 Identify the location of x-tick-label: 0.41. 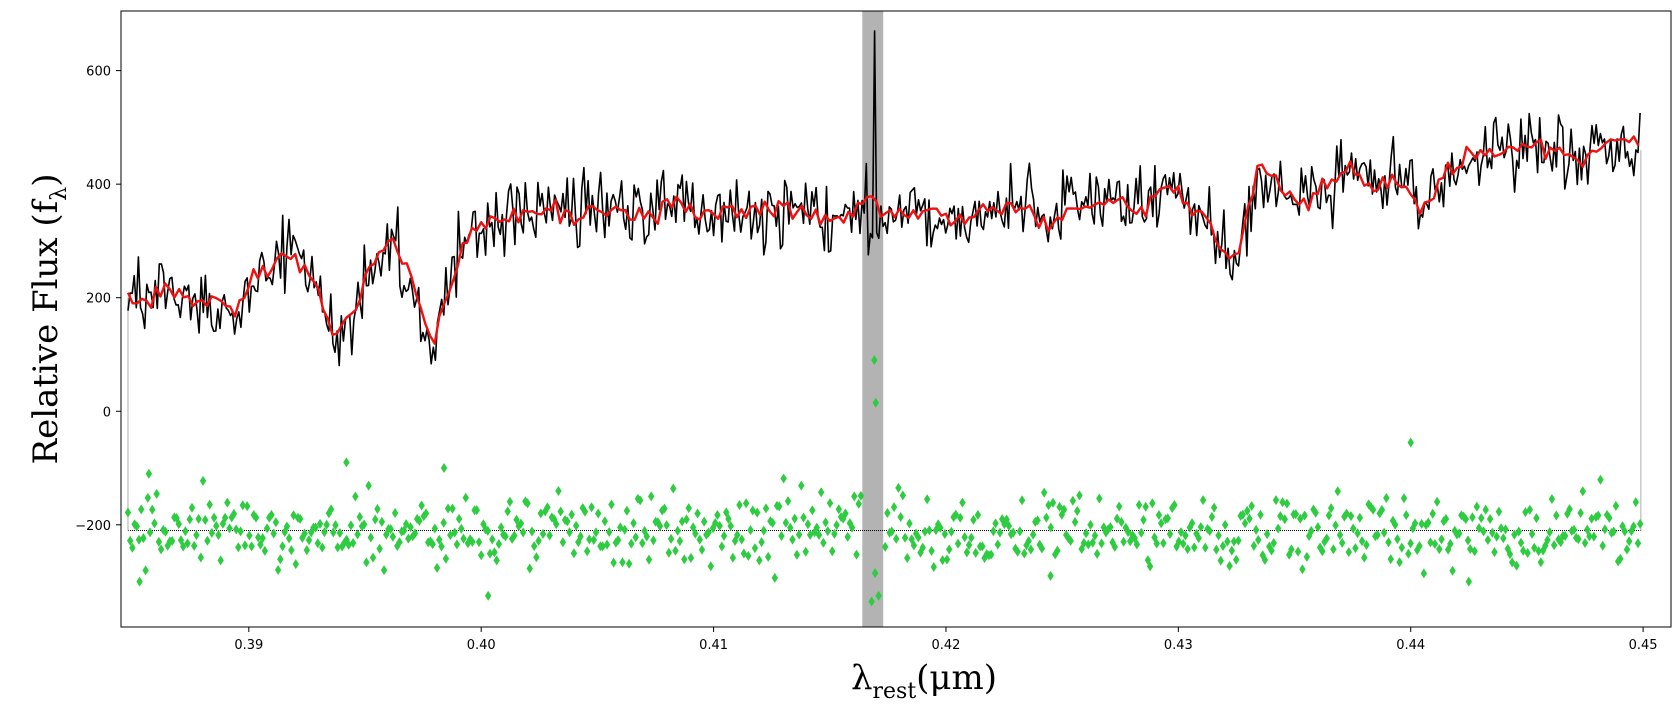
(713, 645).